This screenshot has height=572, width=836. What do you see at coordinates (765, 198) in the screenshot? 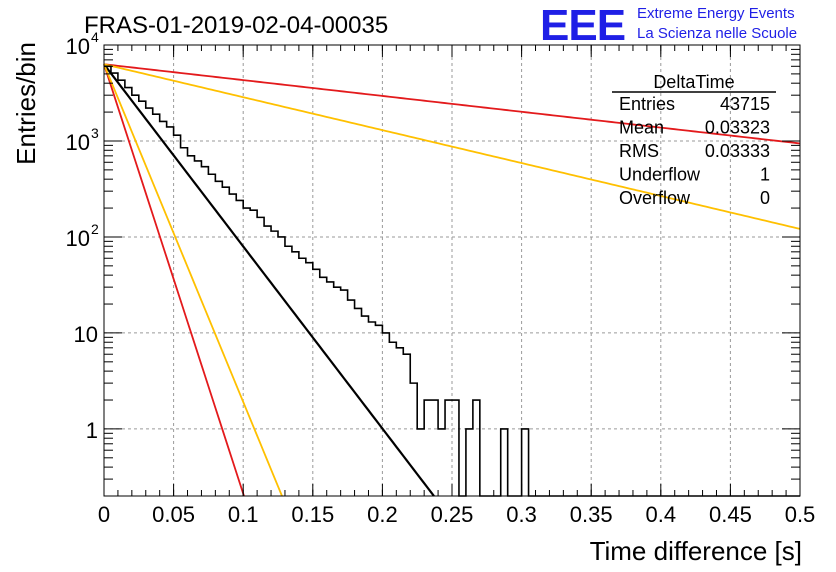
I see `stats-value: 0` at bounding box center [765, 198].